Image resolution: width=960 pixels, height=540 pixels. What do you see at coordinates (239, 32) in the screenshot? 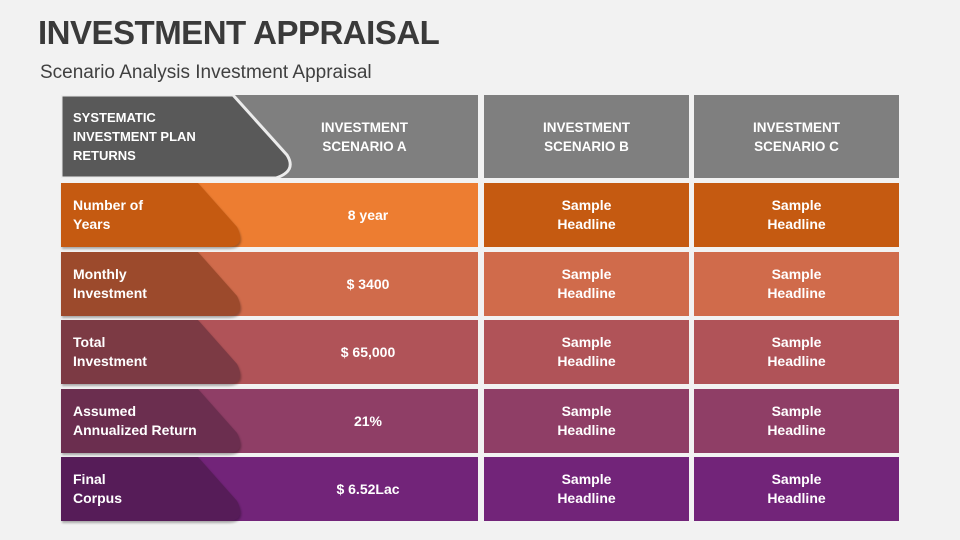
I see `slide-title: INVESTMENT APPRAISAL` at bounding box center [239, 32].